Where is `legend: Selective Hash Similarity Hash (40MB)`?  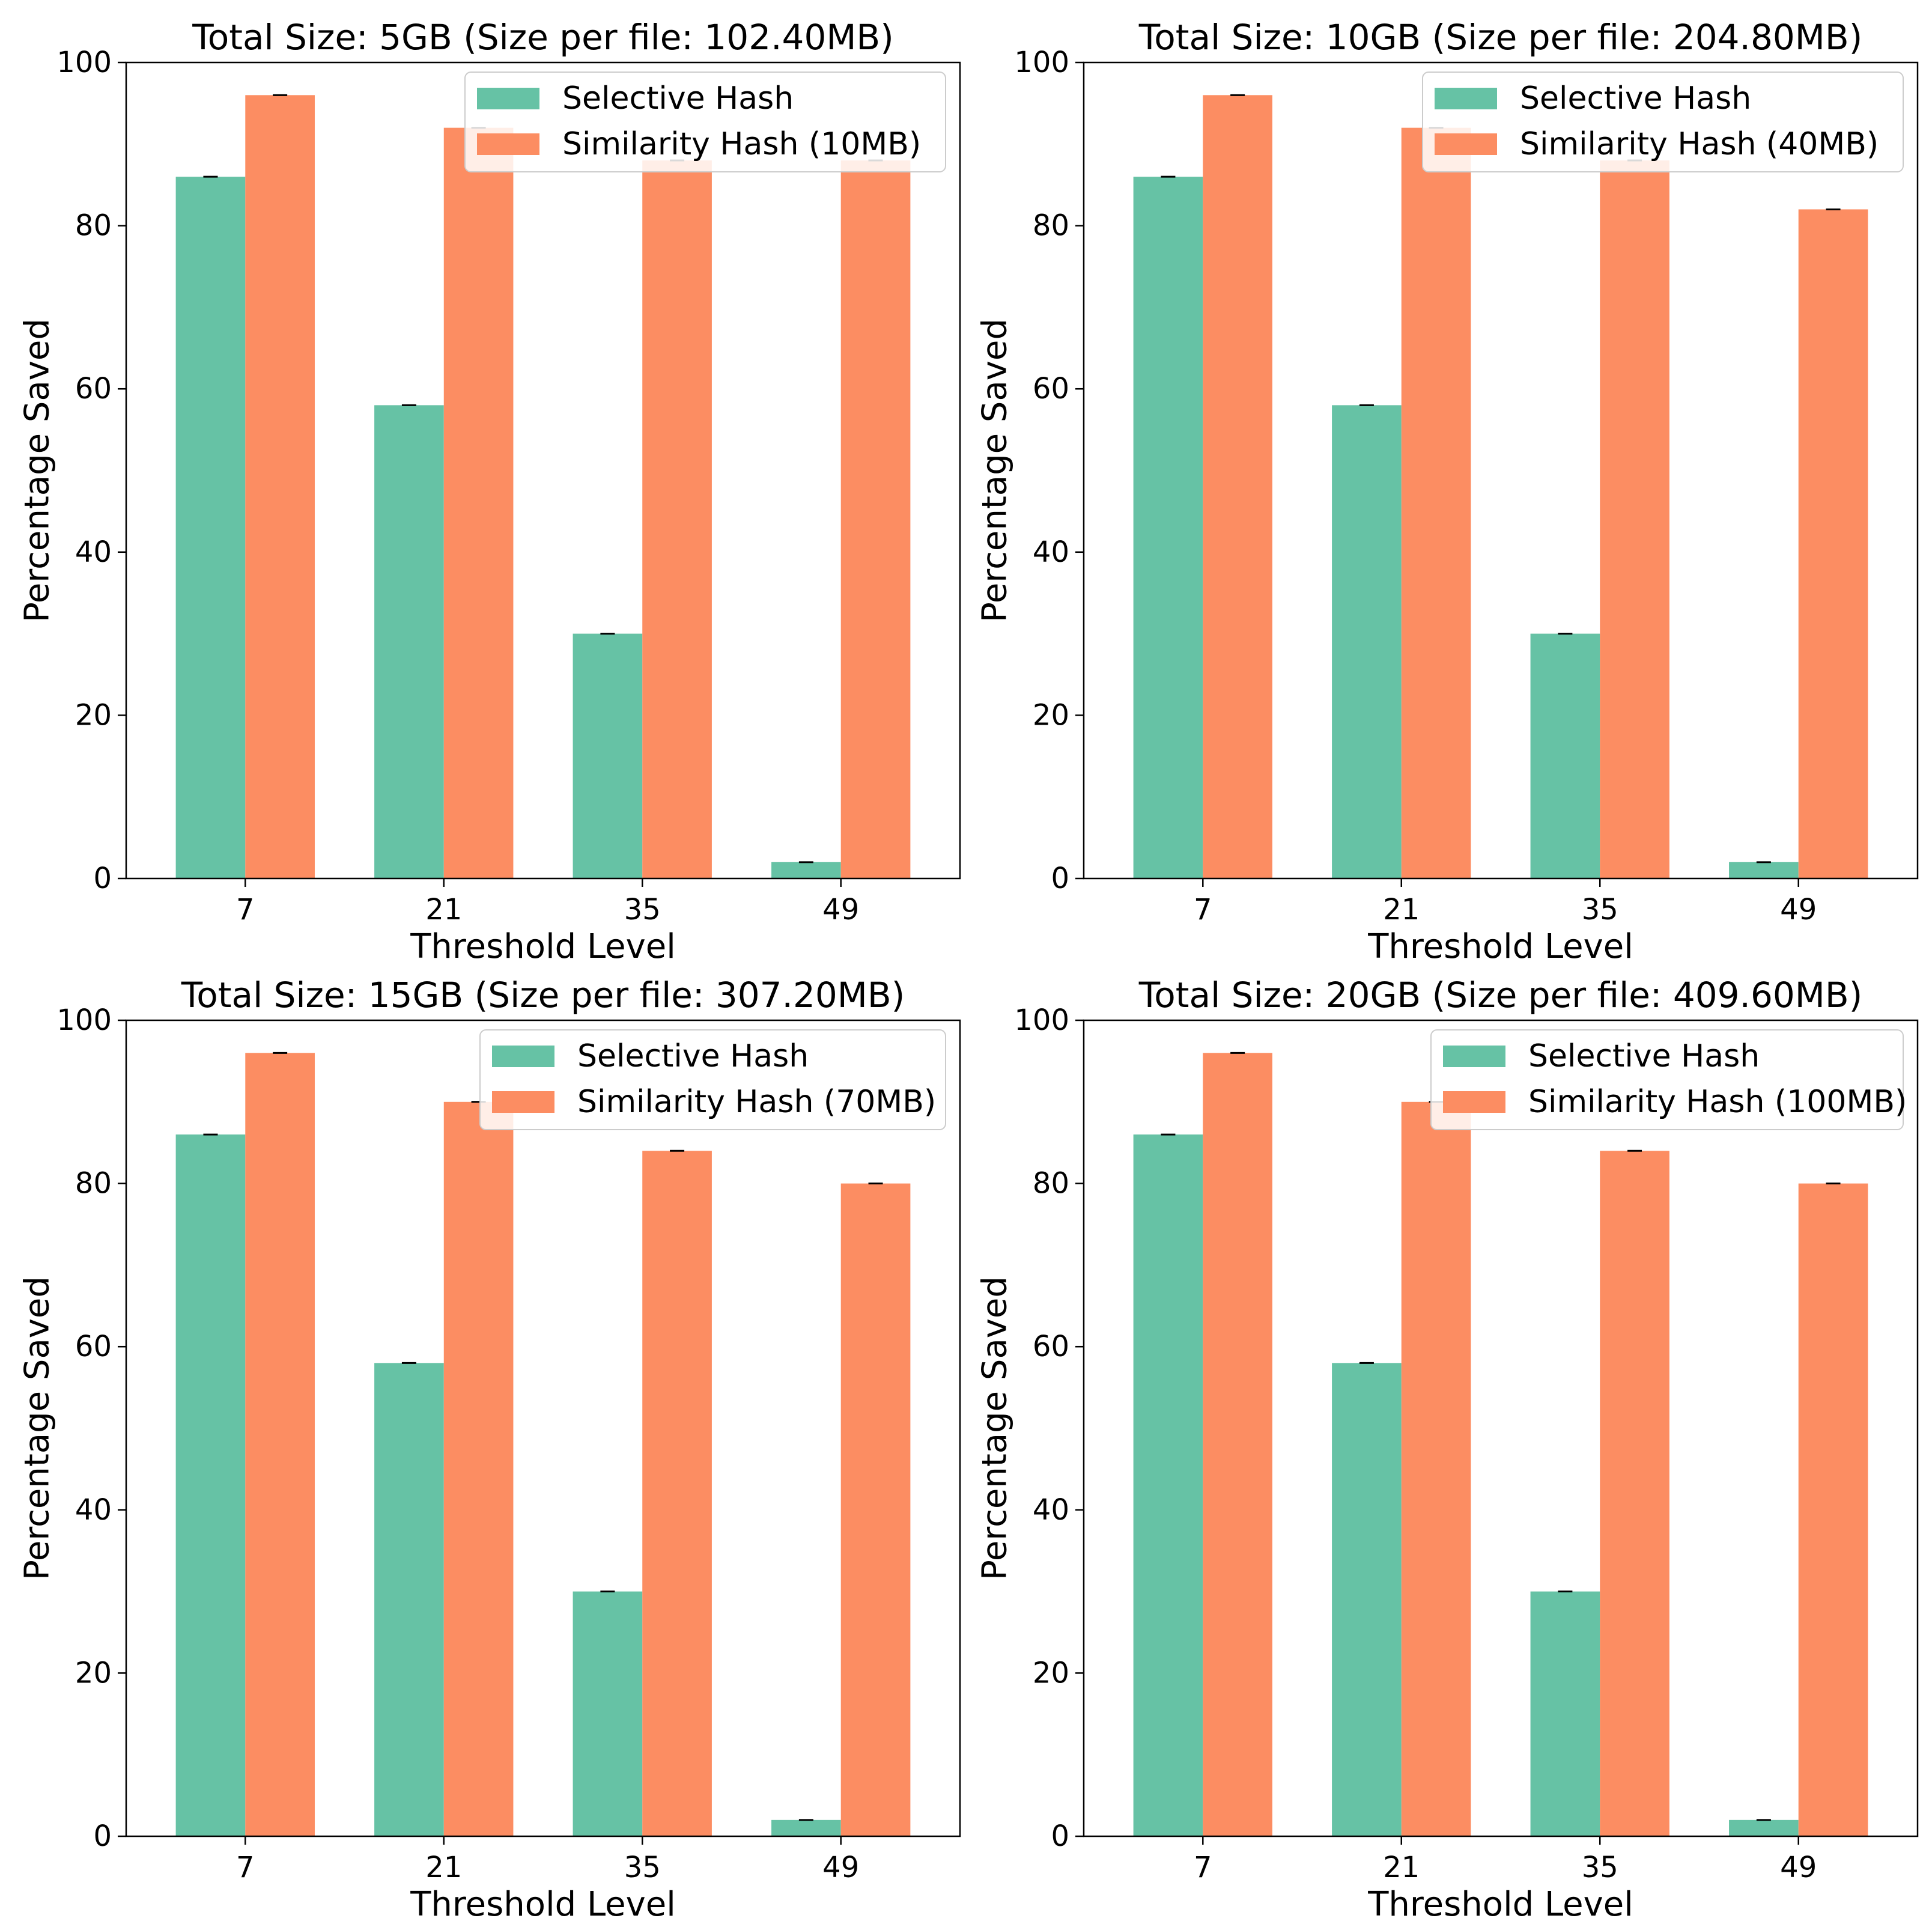
legend: Selective Hash Similarity Hash (40MB) is located at coordinates (1663, 122).